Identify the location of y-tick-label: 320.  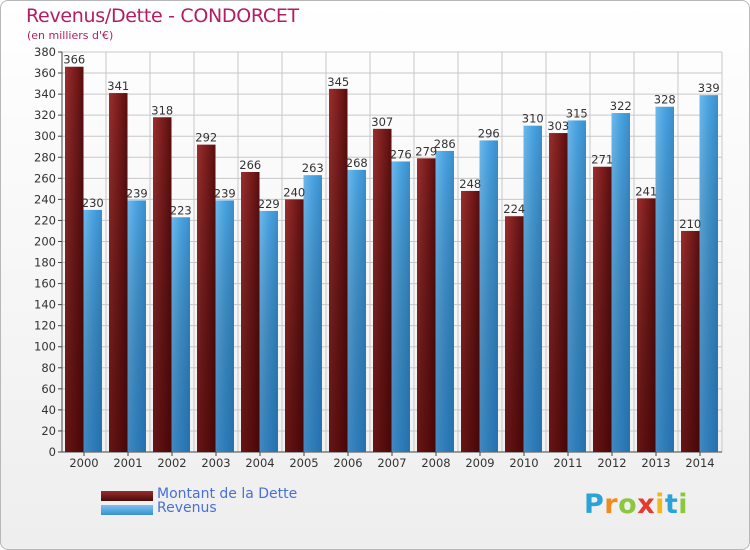
(45, 115).